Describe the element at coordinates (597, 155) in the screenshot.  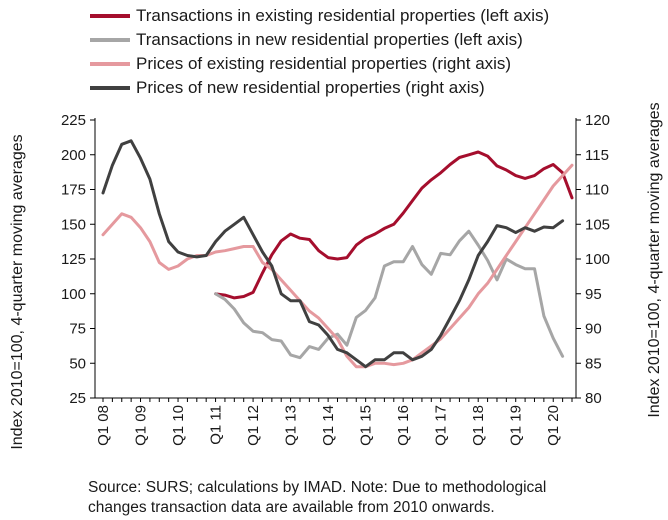
I see `right-tick-label: 115` at that location.